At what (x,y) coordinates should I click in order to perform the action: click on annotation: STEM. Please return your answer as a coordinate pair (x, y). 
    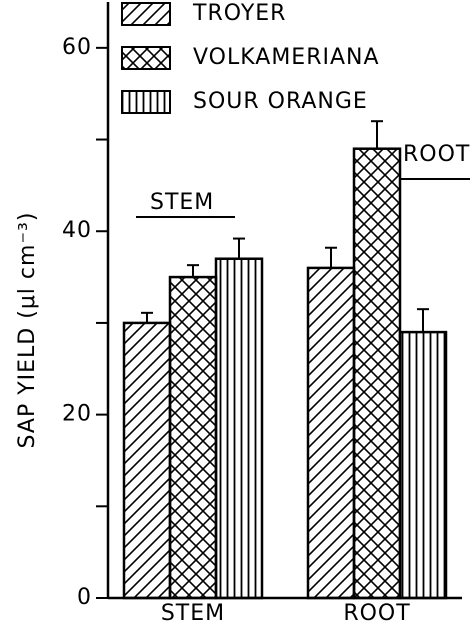
    Looking at the image, I should click on (182, 202).